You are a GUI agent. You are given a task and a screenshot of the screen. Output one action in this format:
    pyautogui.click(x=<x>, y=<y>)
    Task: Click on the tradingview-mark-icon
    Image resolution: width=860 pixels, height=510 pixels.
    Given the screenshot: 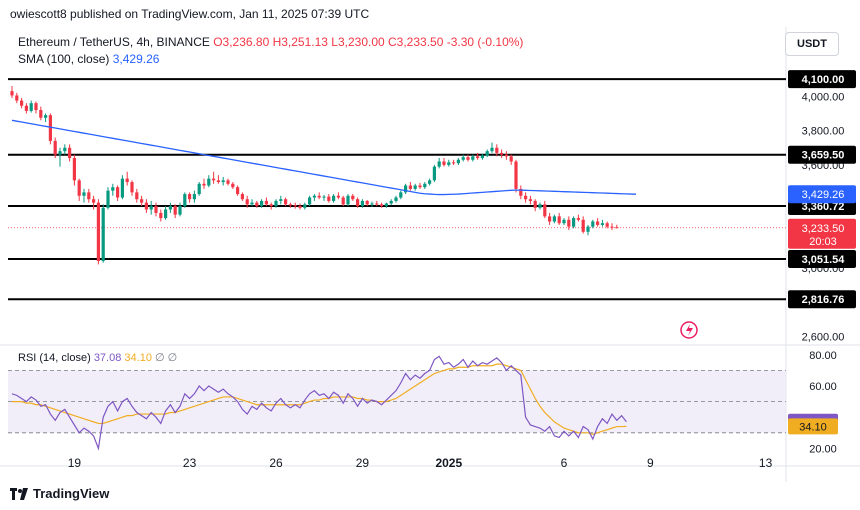 What is the action you would take?
    pyautogui.click(x=19, y=493)
    